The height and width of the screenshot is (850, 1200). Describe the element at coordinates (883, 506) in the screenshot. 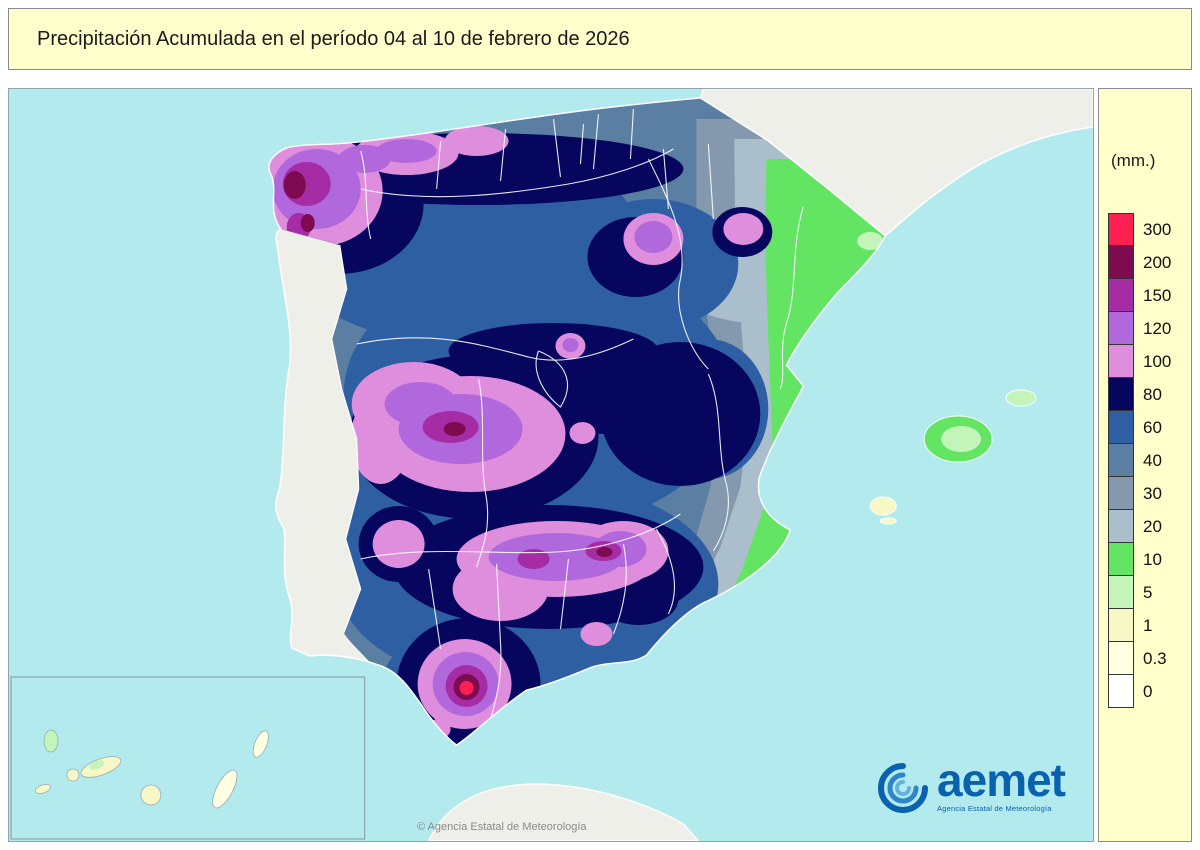

I see `ibiza` at that location.